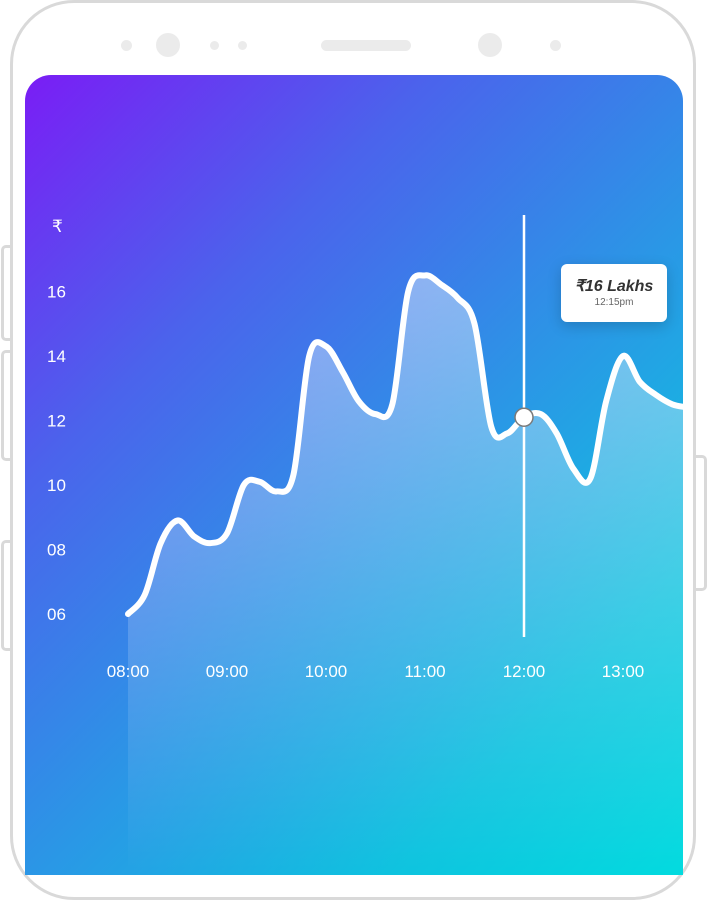 Image resolution: width=708 pixels, height=900 pixels. What do you see at coordinates (57, 226) in the screenshot?
I see `y-axis-label: ₹` at bounding box center [57, 226].